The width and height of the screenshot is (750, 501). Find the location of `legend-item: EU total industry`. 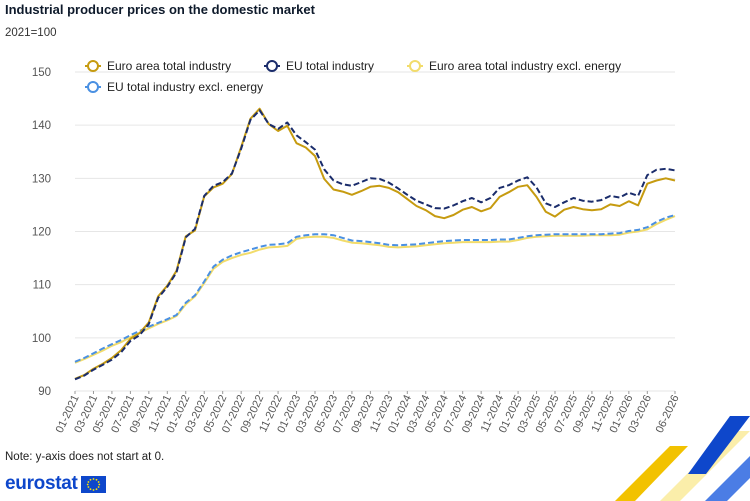

legend-item: EU total industry is located at coordinates (319, 66).